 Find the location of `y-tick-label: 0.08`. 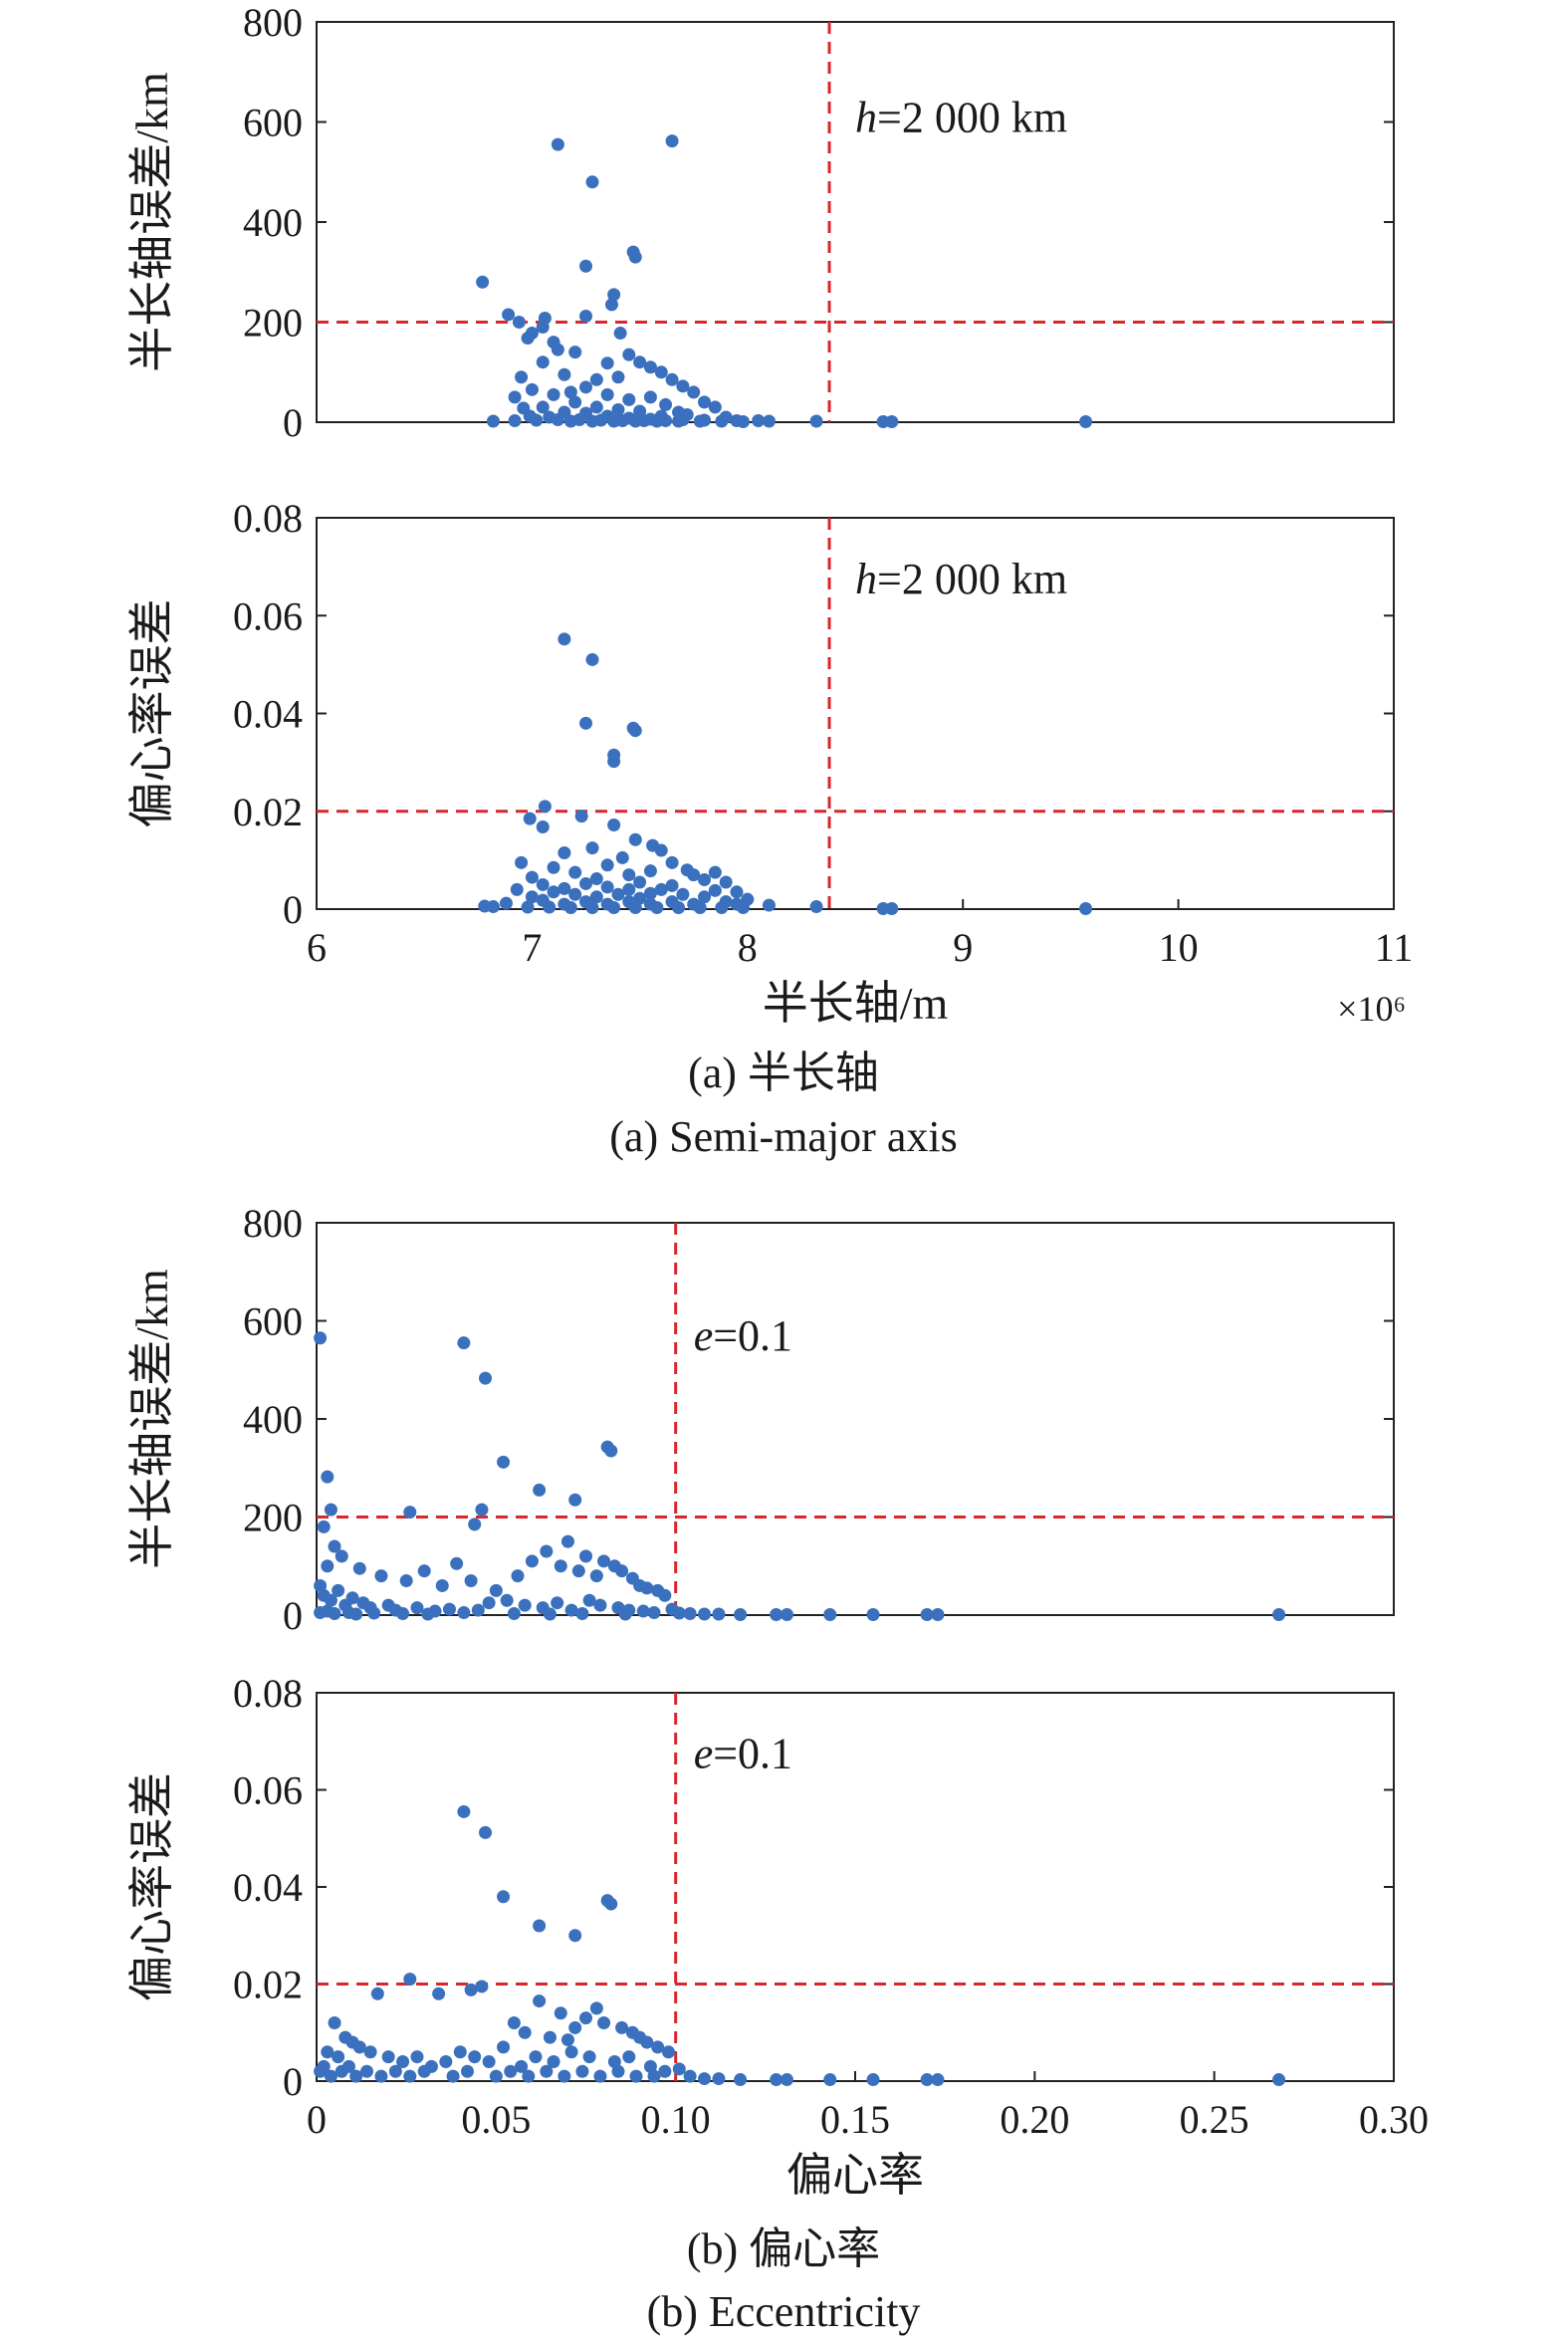

y-tick-label: 0.08 is located at coordinates (268, 1694).